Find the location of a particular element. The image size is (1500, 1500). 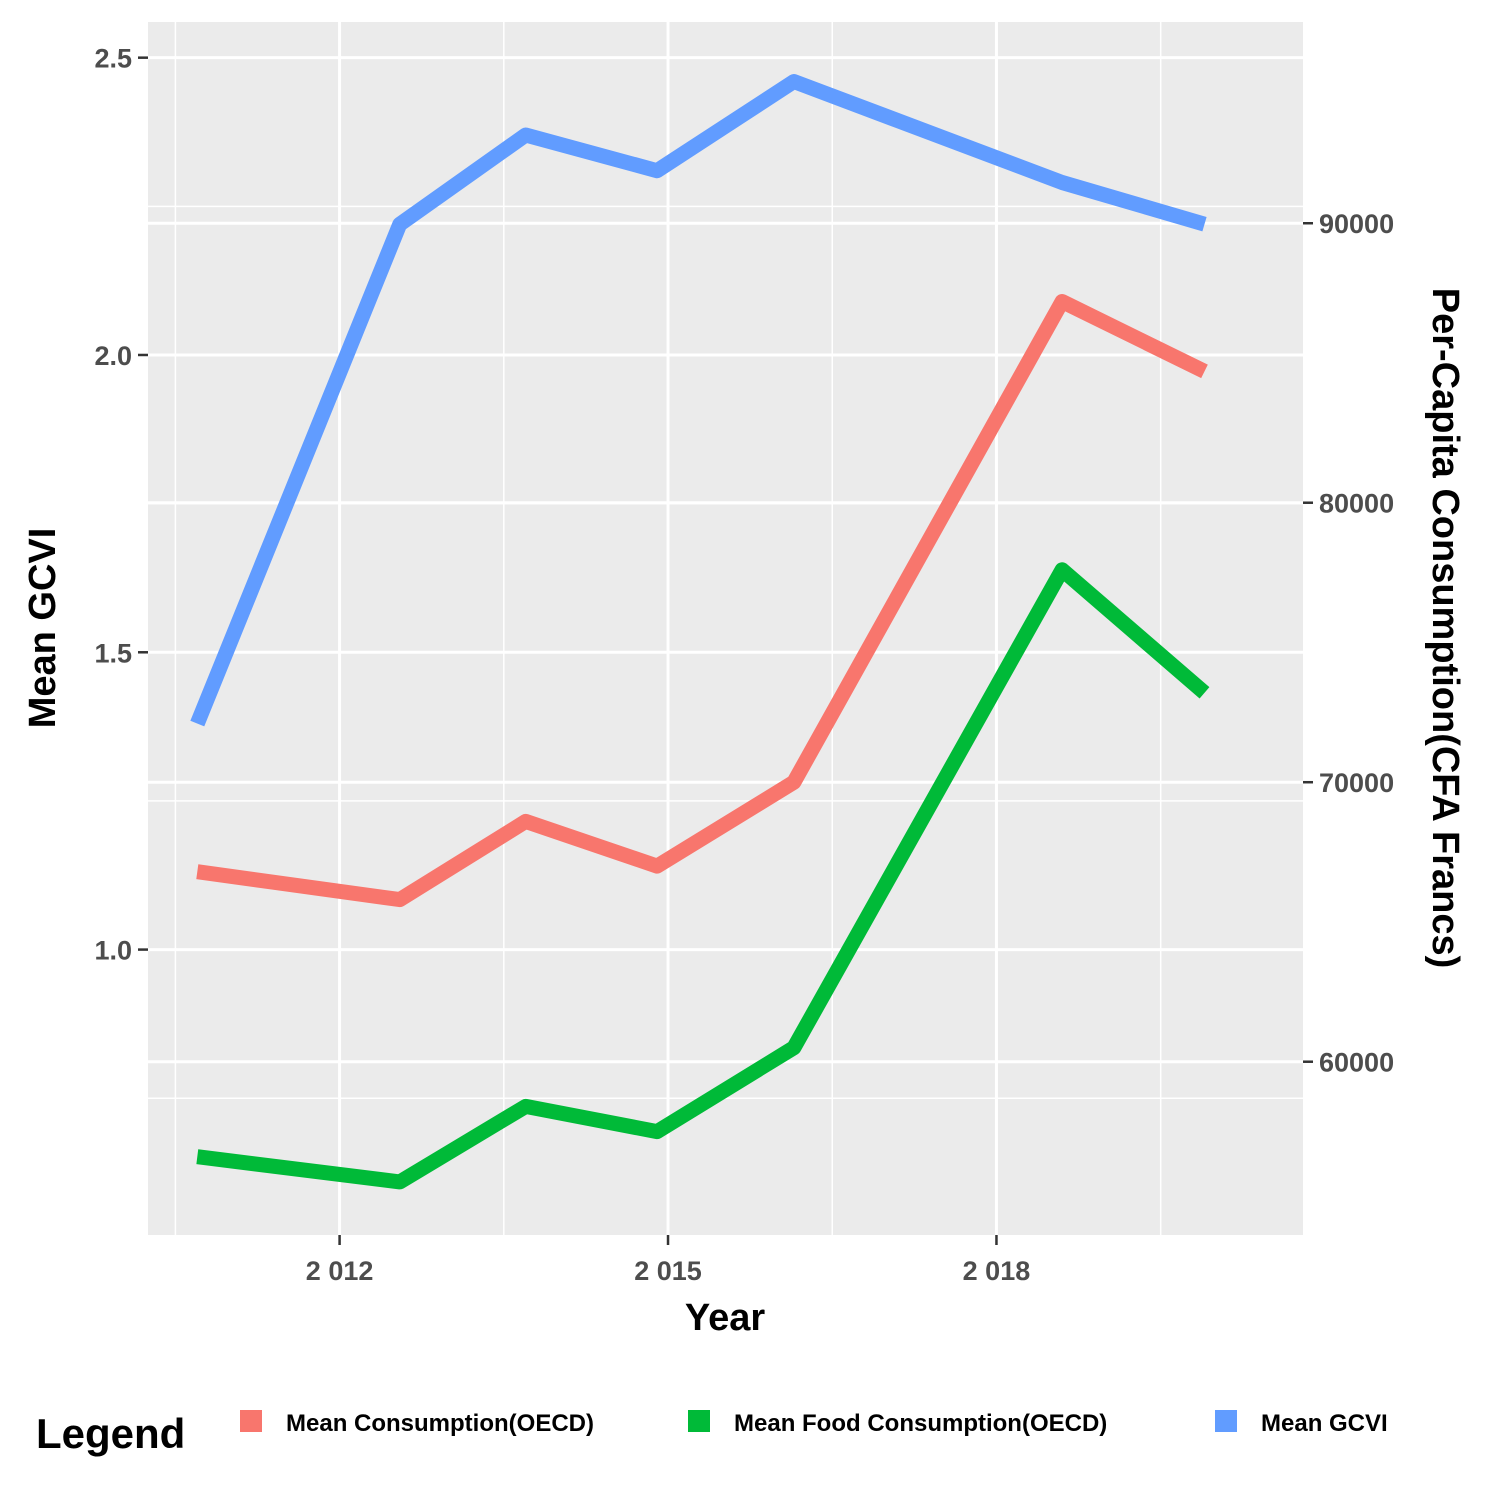

legend-title: Legend is located at coordinates (110, 1433).